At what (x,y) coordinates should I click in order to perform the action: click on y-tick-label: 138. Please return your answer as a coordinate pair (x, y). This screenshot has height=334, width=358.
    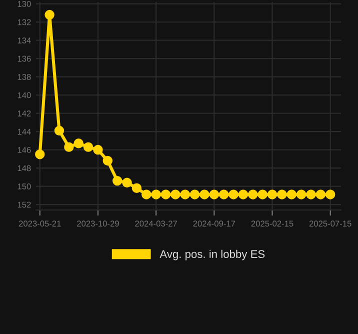
    Looking at the image, I should click on (24, 77).